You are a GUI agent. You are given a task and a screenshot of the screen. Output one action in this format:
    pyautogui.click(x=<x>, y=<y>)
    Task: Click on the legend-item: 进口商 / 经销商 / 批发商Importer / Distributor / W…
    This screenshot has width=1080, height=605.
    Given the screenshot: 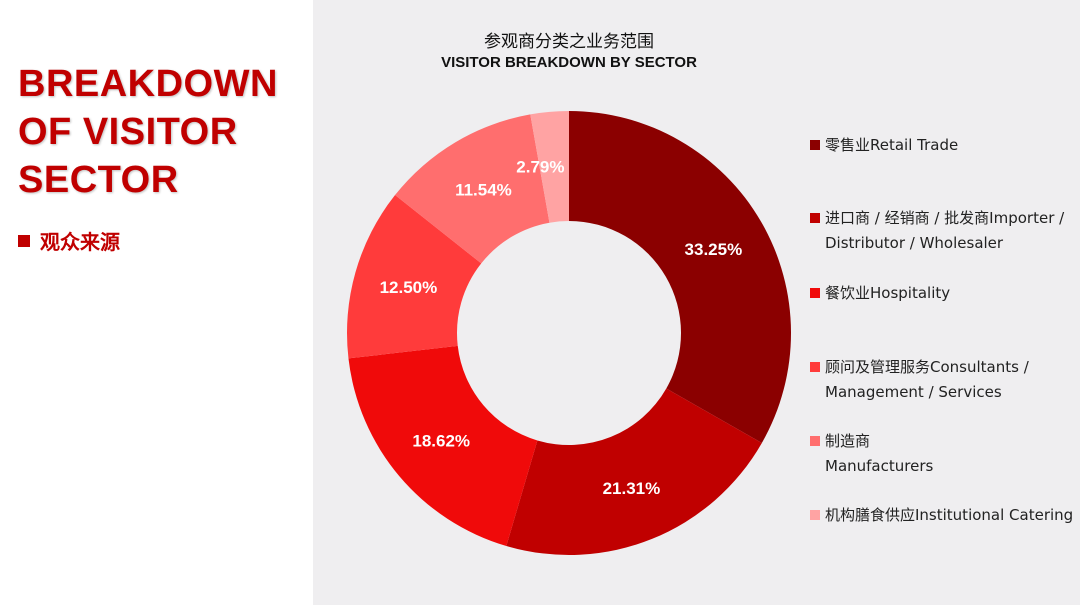 What is the action you would take?
    pyautogui.click(x=945, y=231)
    